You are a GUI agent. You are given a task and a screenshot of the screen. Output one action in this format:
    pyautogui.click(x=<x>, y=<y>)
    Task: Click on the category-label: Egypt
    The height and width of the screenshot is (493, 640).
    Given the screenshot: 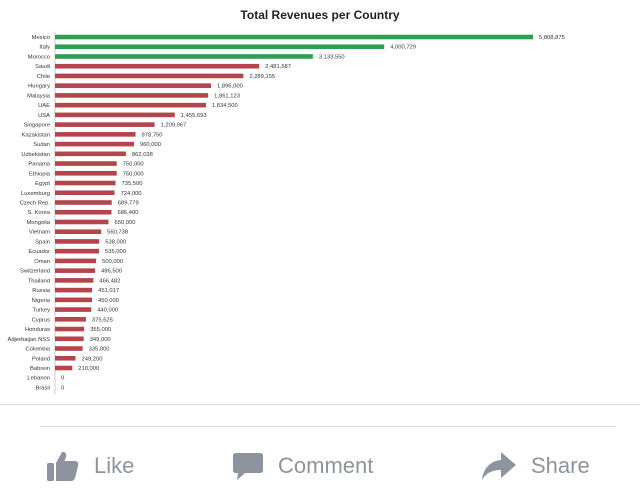 What is the action you would take?
    pyautogui.click(x=42, y=184)
    